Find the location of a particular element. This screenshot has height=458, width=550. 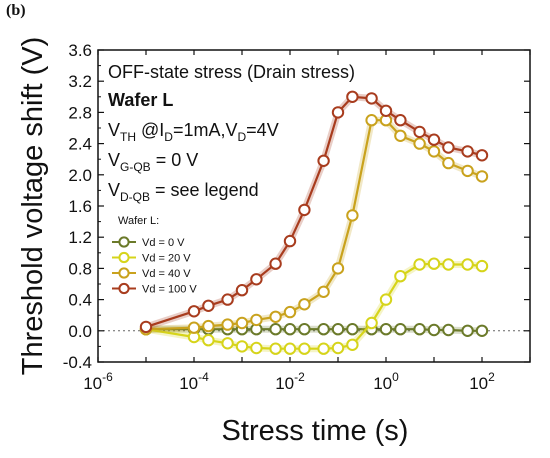

y-tick-label: 0.0 is located at coordinates (80, 331).